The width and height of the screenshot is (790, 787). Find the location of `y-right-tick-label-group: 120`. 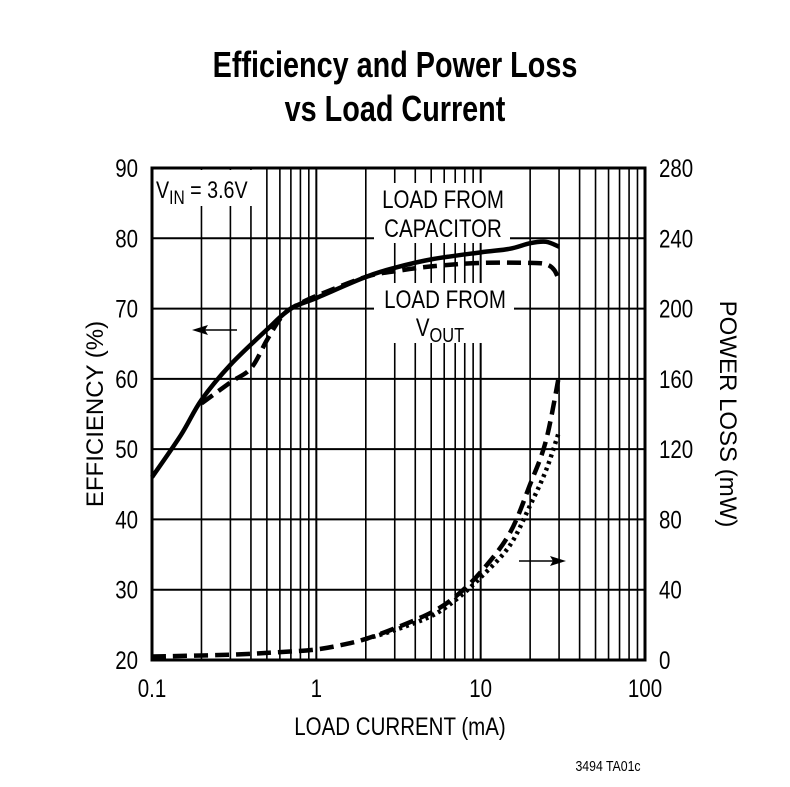

y-right-tick-label-group: 120 is located at coordinates (676, 449).